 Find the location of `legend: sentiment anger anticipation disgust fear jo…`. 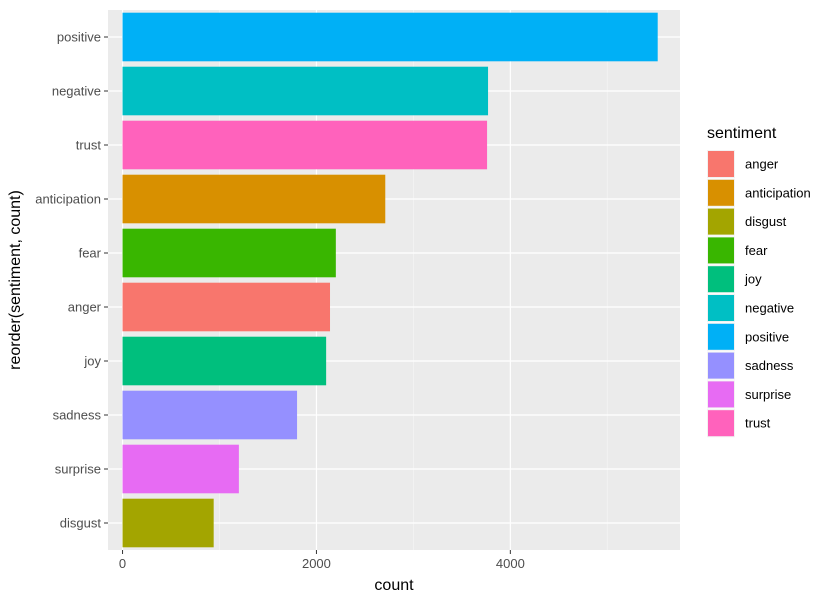

legend: sentiment anger anticipation disgust fear jo… is located at coordinates (759, 281).